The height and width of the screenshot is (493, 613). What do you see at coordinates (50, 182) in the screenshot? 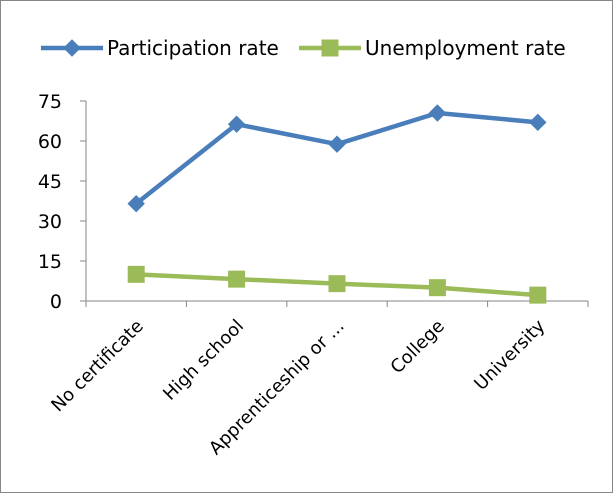
I see `y-tick-label: 45` at bounding box center [50, 182].